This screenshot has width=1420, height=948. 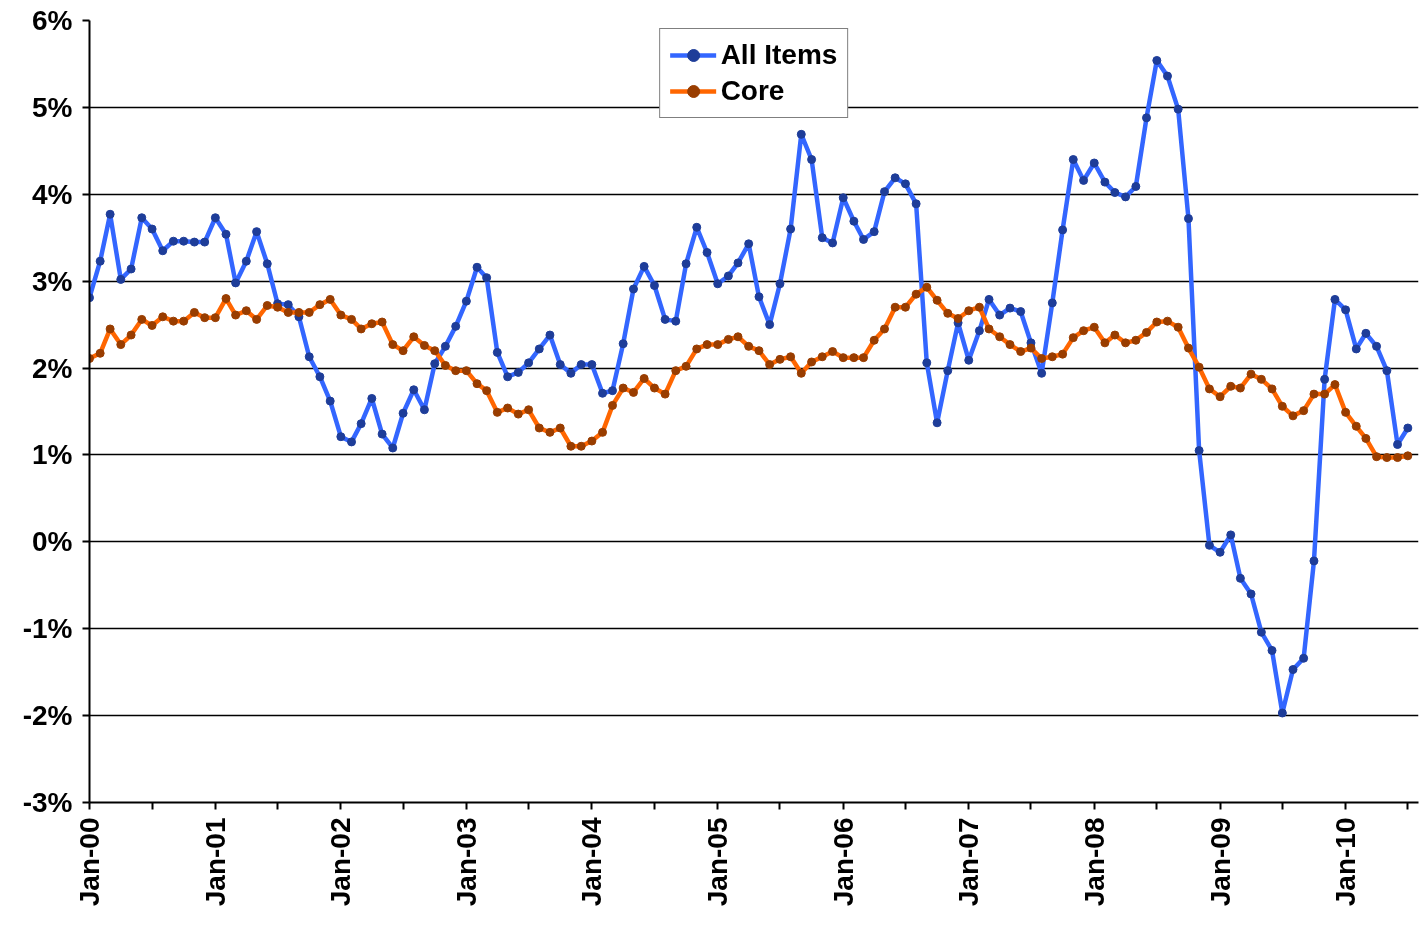 What do you see at coordinates (47, 716) in the screenshot?
I see `y-tick-label: -2%` at bounding box center [47, 716].